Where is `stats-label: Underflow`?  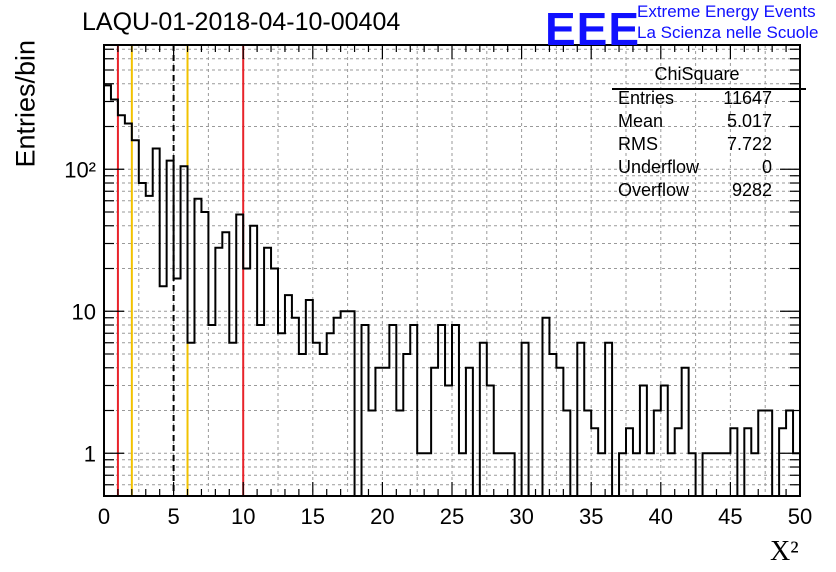 stats-label: Underflow is located at coordinates (659, 167).